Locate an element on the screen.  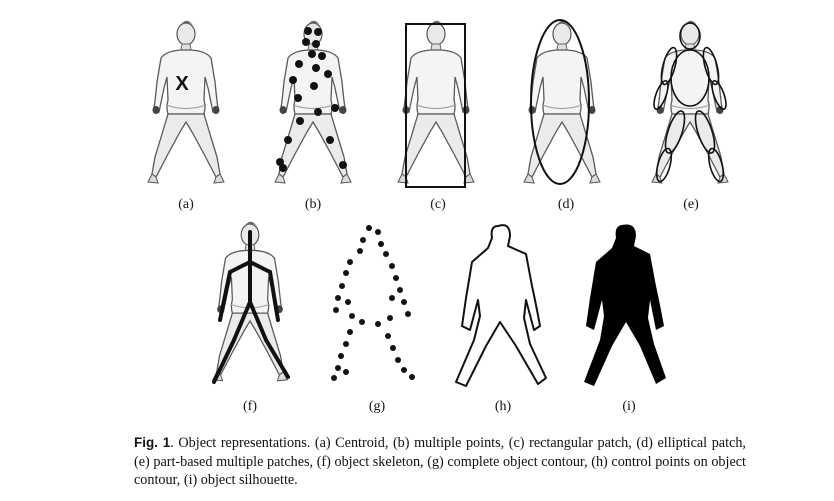
panel-d-elliptical-patch is located at coordinates (562, 102).